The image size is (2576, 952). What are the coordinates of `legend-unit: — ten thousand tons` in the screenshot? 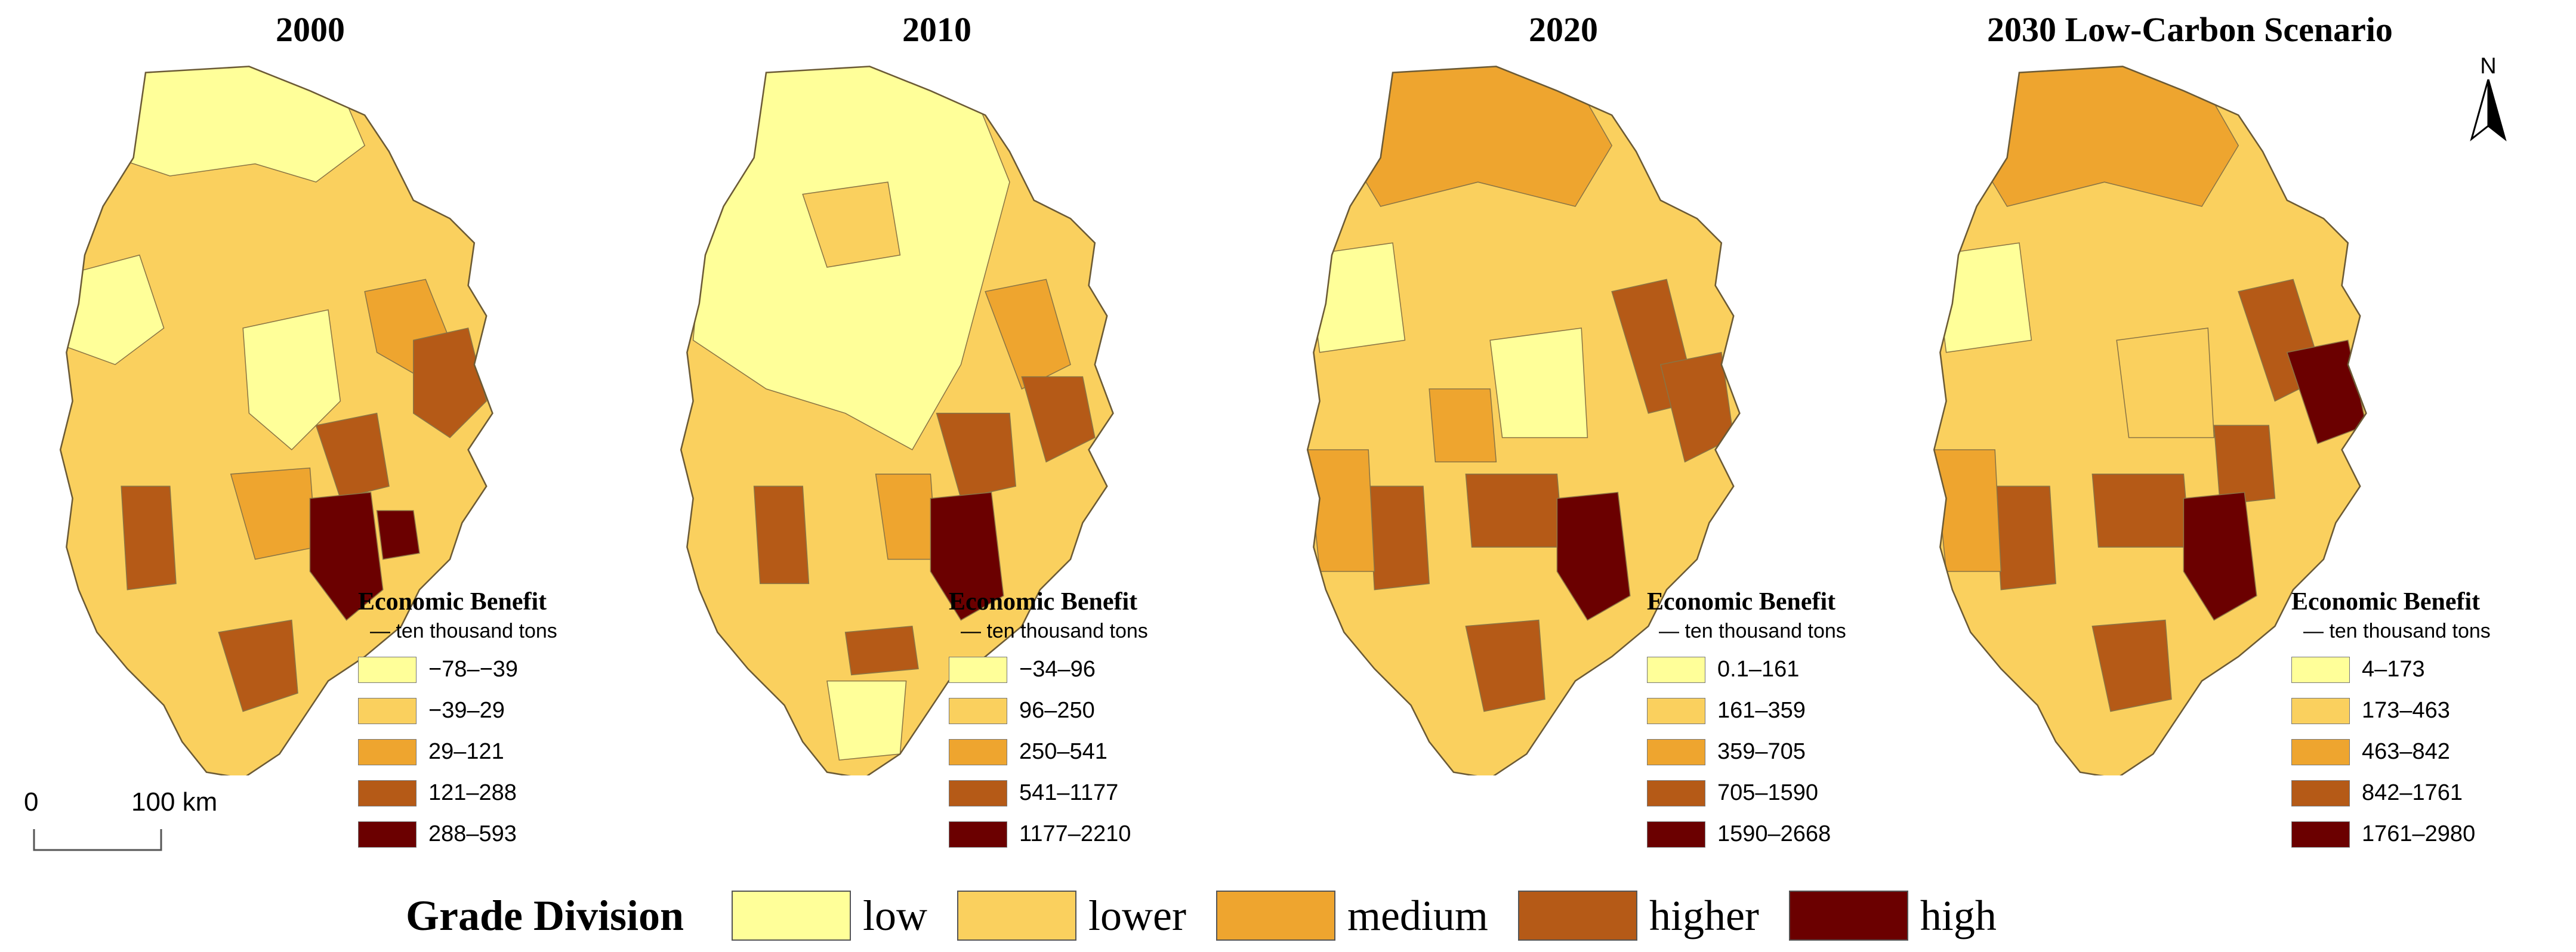 It's located at (463, 631).